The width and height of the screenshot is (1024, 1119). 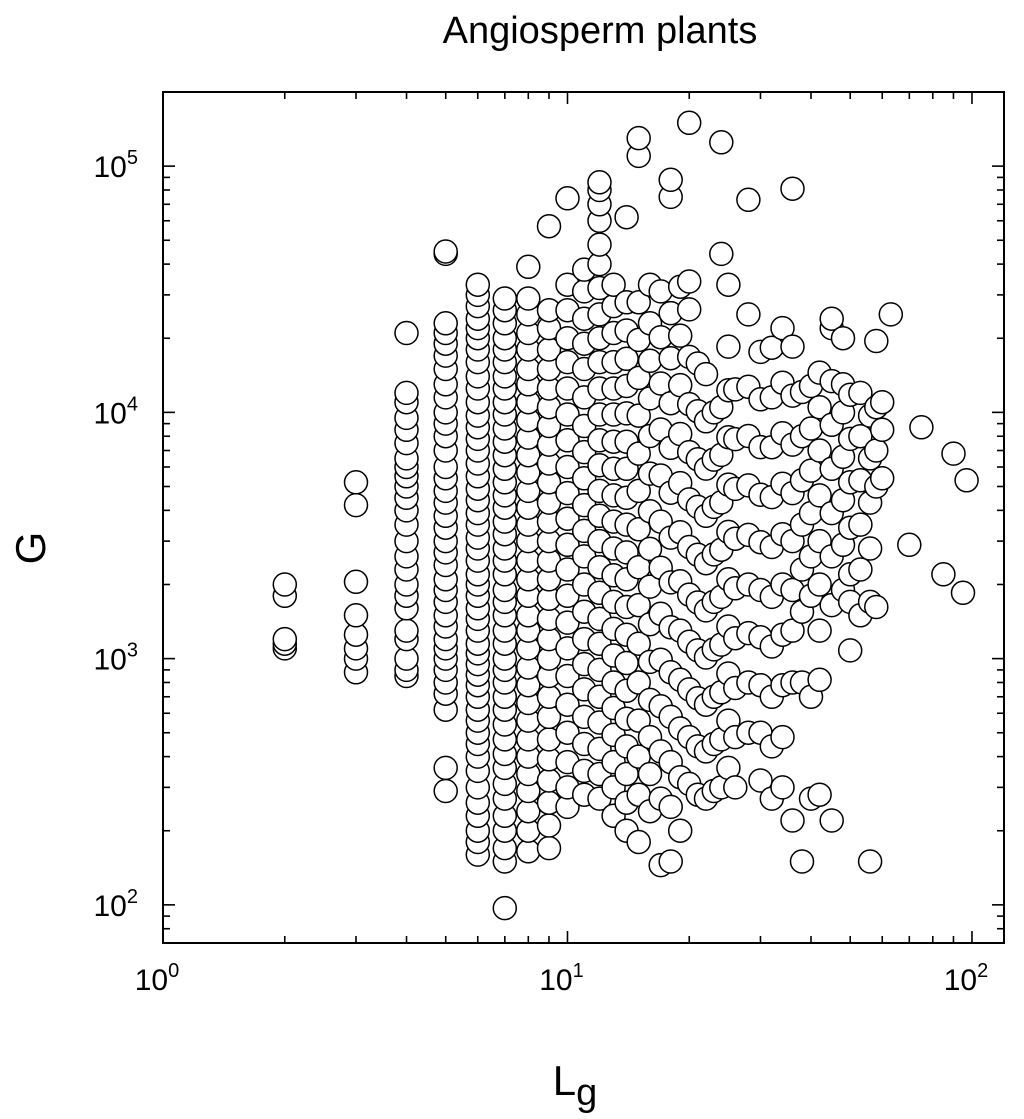 What do you see at coordinates (600, 31) in the screenshot?
I see `chart-title: Angiosperm plants` at bounding box center [600, 31].